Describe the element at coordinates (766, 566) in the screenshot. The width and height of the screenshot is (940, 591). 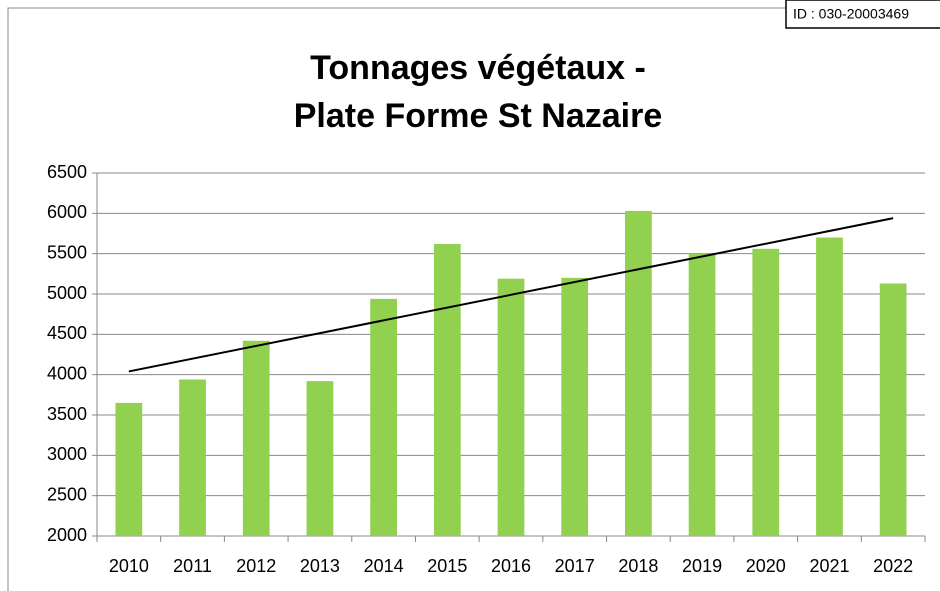
I see `x-tick-label: 2020` at that location.